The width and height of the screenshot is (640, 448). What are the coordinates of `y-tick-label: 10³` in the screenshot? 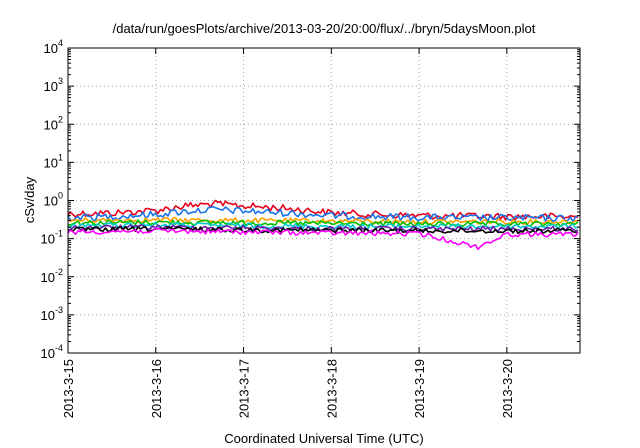 It's located at (53, 85).